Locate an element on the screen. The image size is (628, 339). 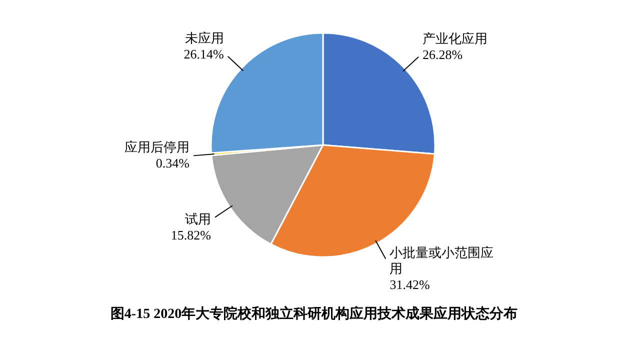
data-label: 26.14% is located at coordinates (204, 54).